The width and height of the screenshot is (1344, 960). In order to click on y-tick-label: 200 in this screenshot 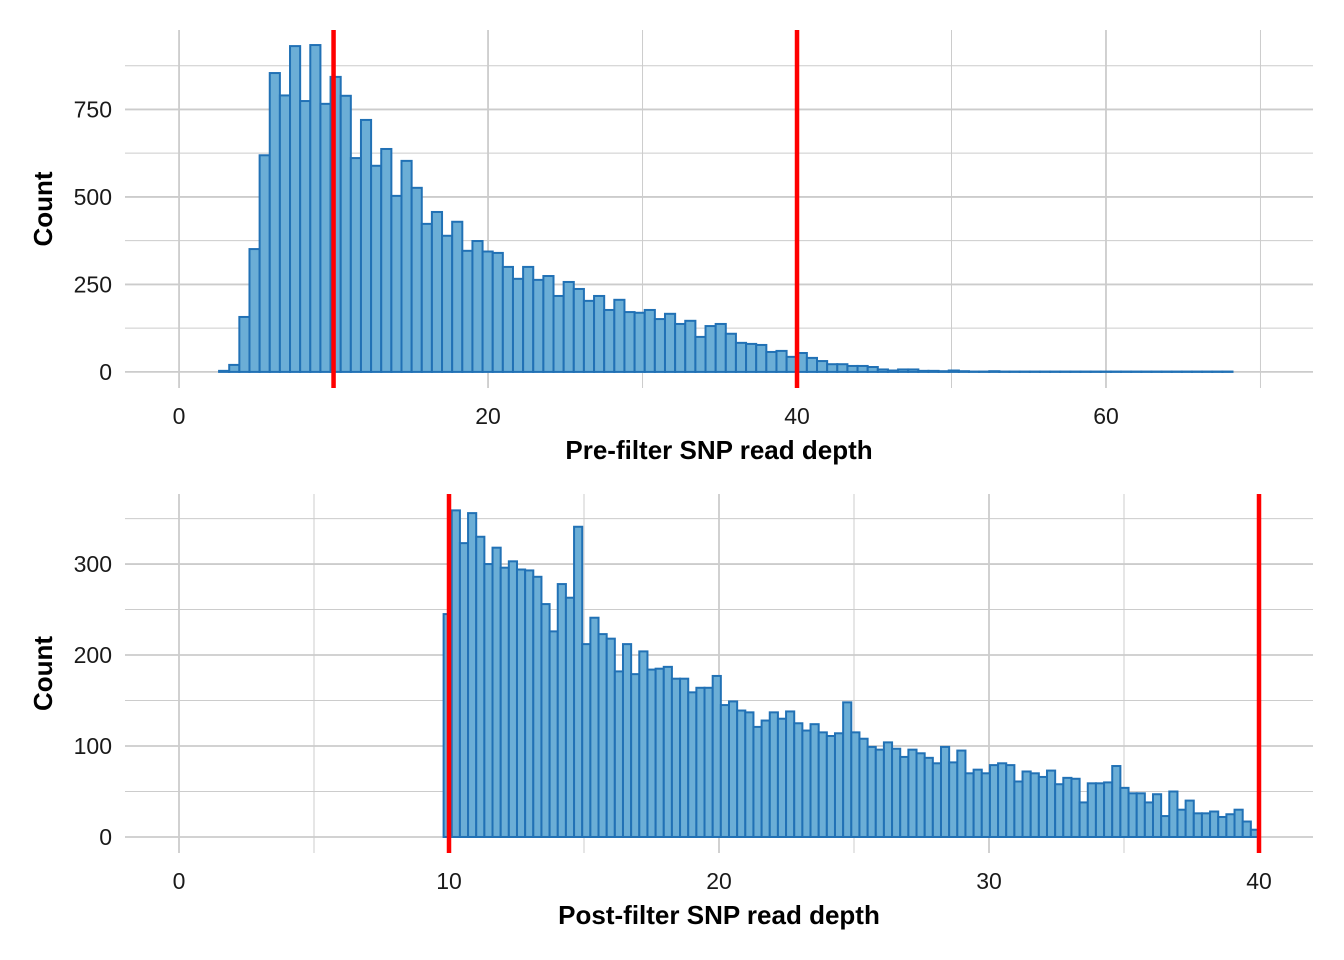, I will do `click(93, 655)`.